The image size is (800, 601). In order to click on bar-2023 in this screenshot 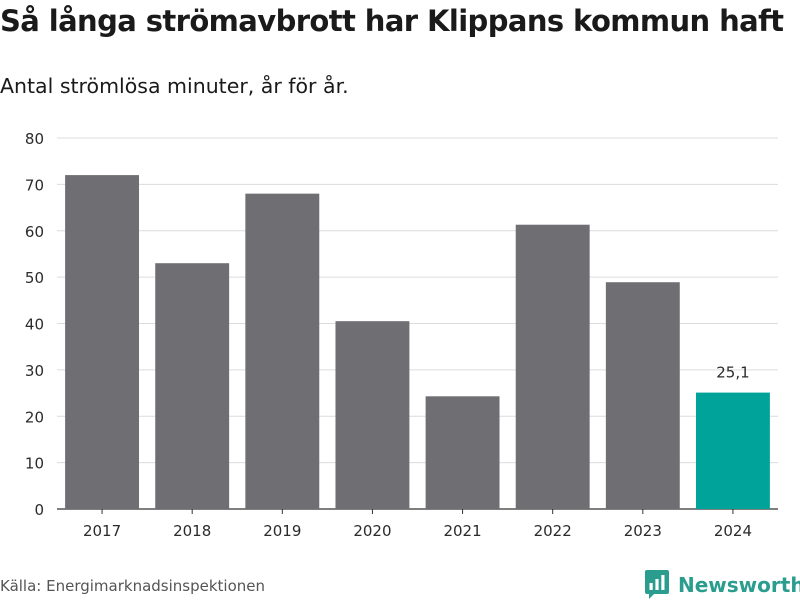, I will do `click(642, 395)`.